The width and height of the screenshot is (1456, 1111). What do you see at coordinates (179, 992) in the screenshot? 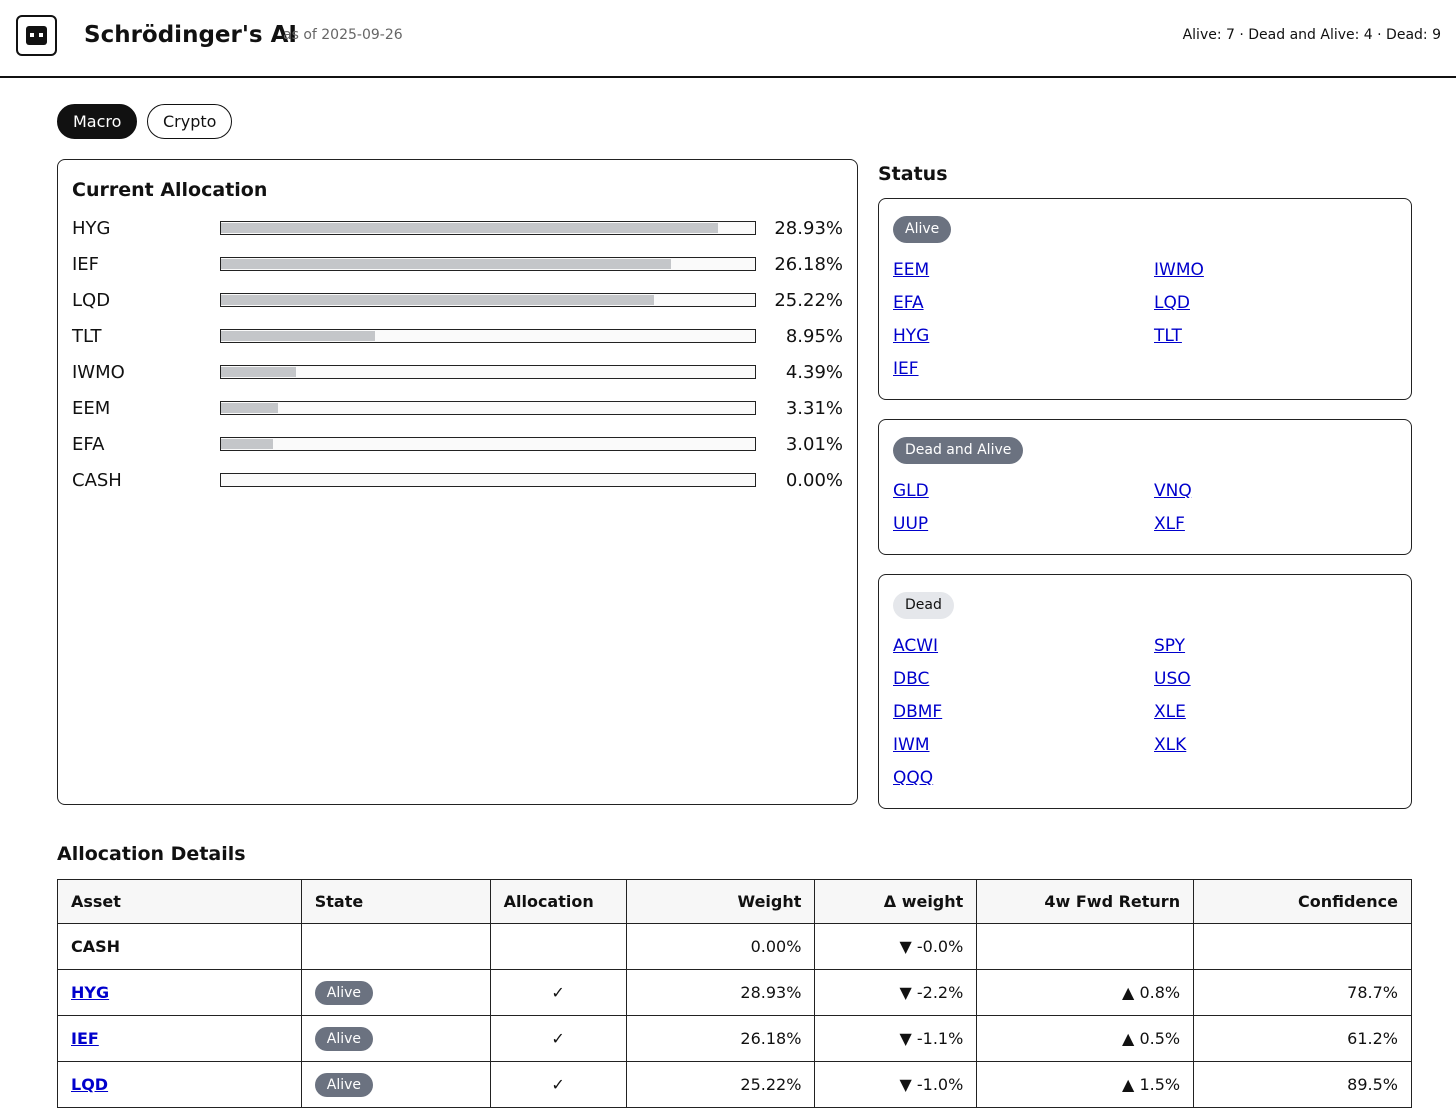
I see `cell: HYG` at bounding box center [179, 992].